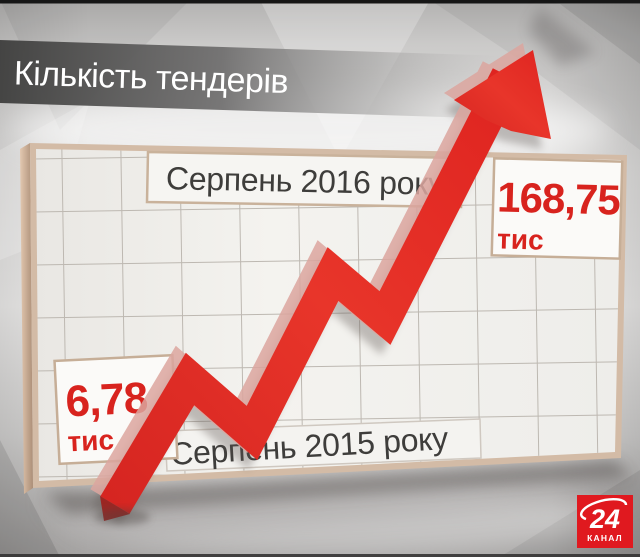 The image size is (640, 557). Describe the element at coordinates (559, 198) in the screenshot. I see `value-2016-number: 168,75` at that location.